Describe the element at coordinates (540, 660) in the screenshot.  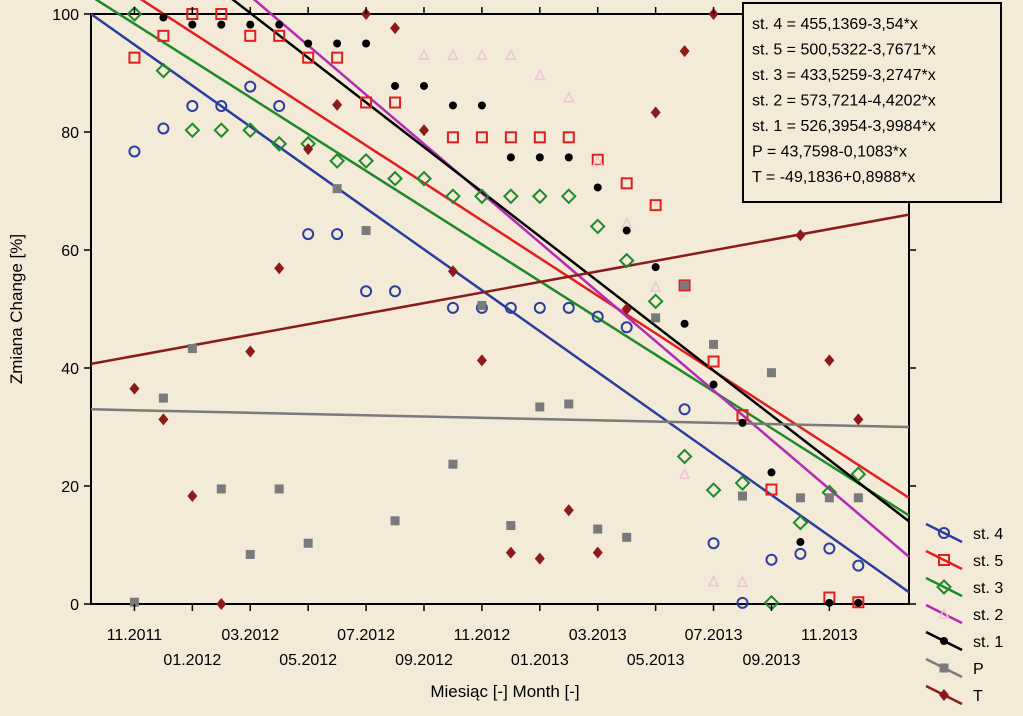
I see `x-tick-label: 01.2013` at that location.